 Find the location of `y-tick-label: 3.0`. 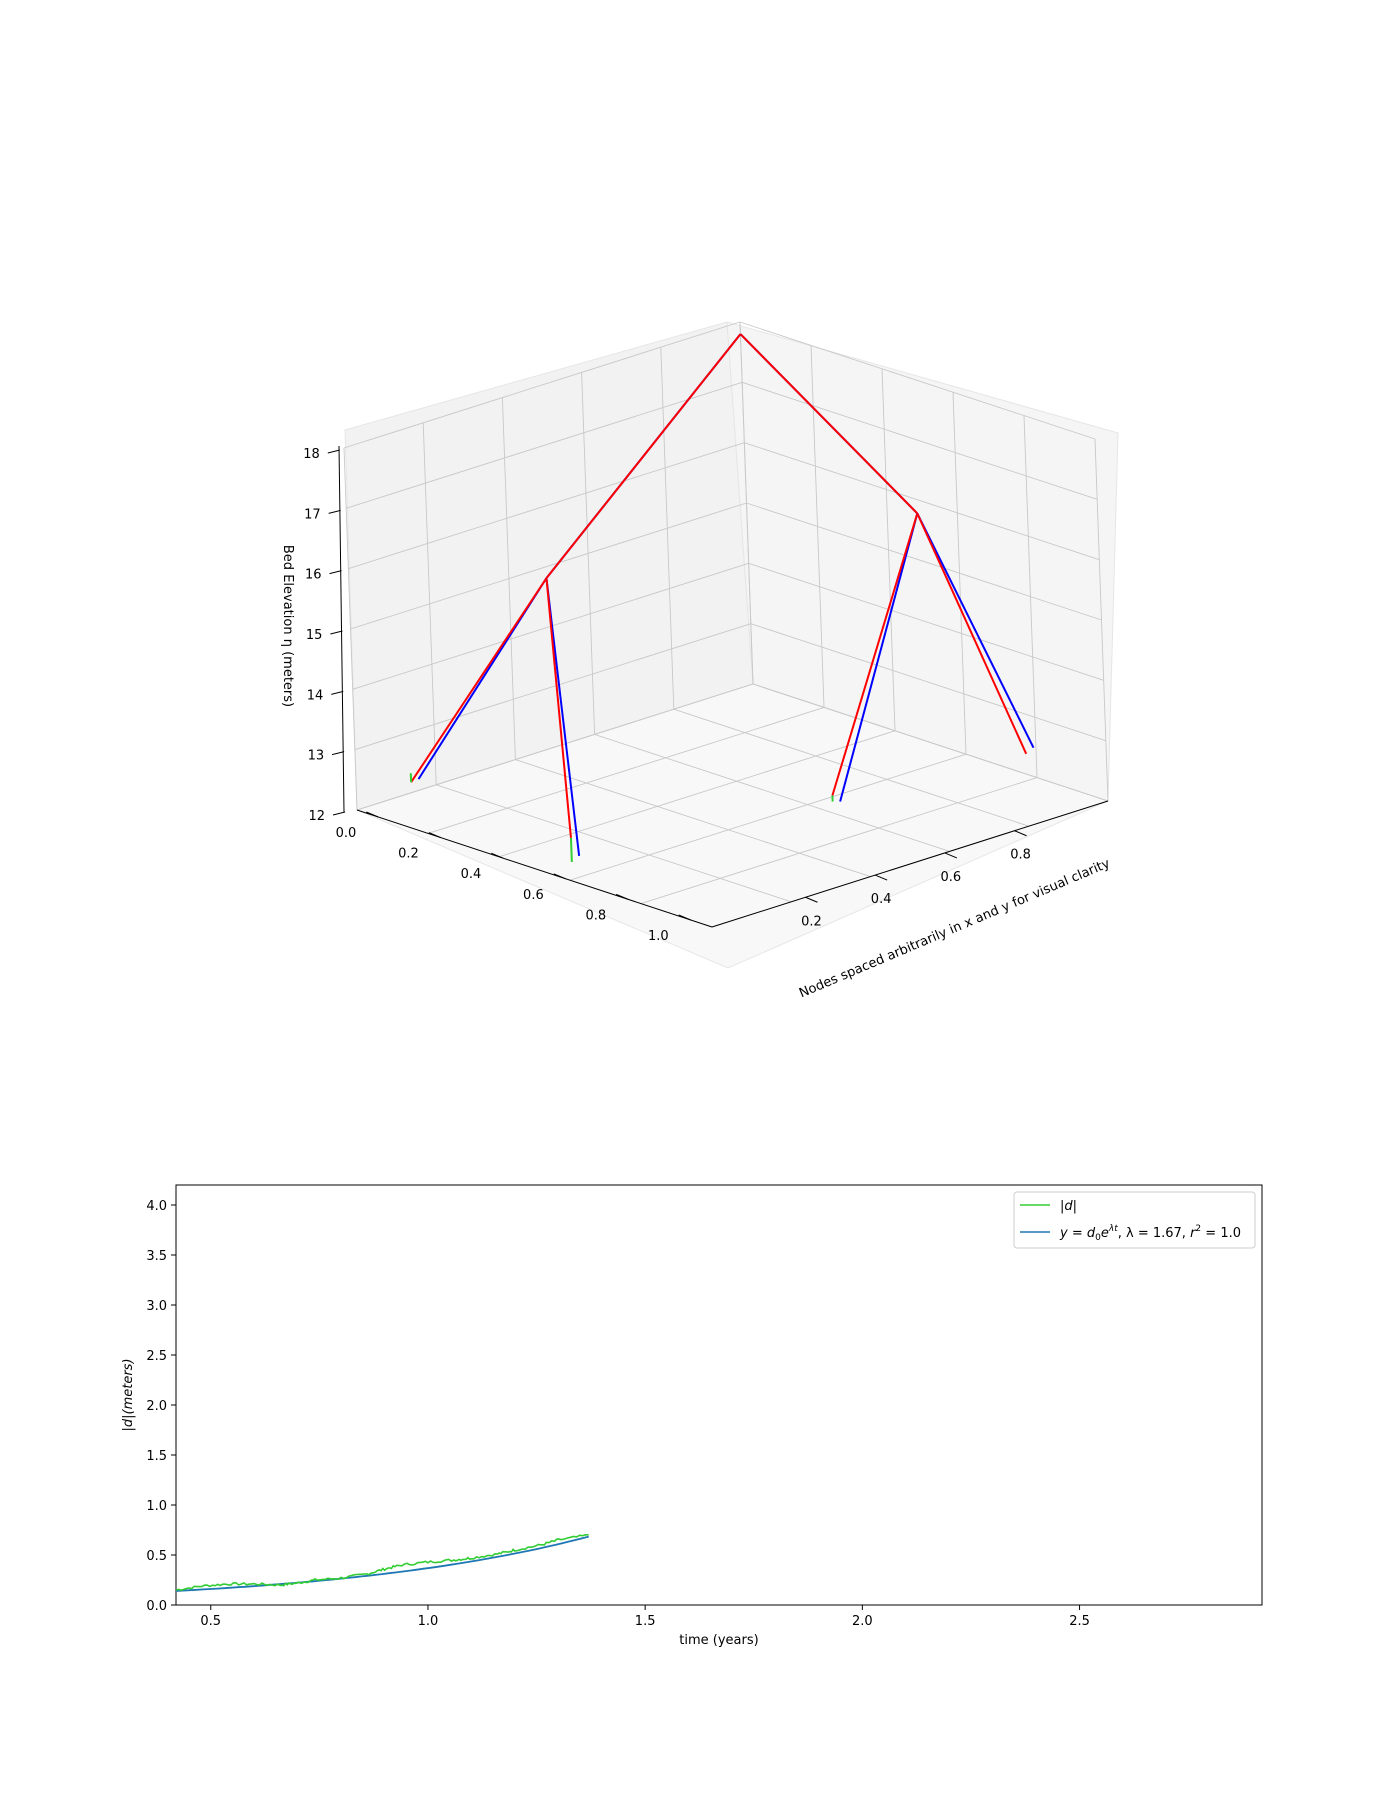

y-tick-label: 3.0 is located at coordinates (156, 1306).